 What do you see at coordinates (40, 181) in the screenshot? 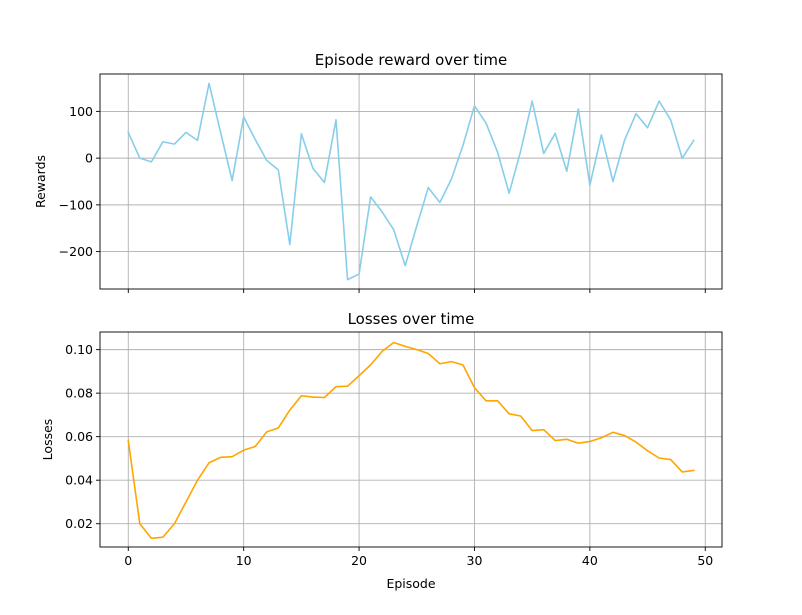
I see `reward-chart-ylabel: Rewards` at bounding box center [40, 181].